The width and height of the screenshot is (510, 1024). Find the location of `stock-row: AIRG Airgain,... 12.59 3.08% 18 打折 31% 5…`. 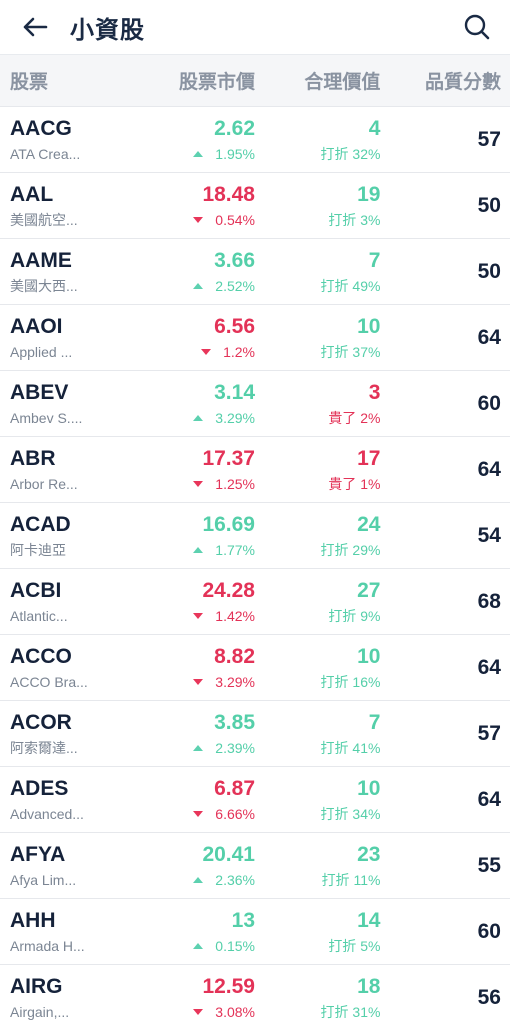

stock-row: AIRG Airgain,... 12.59 3.08% 18 打折 31% 5… is located at coordinates (255, 994).